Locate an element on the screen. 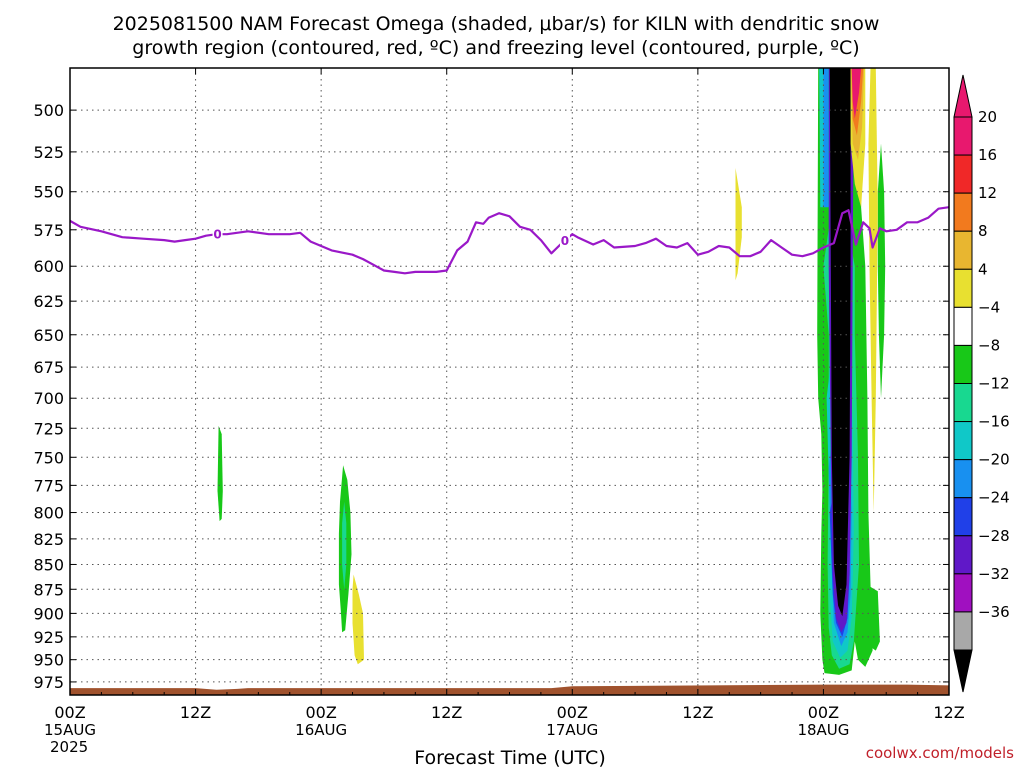  colorbar-label-7: −12 is located at coordinates (994, 384).